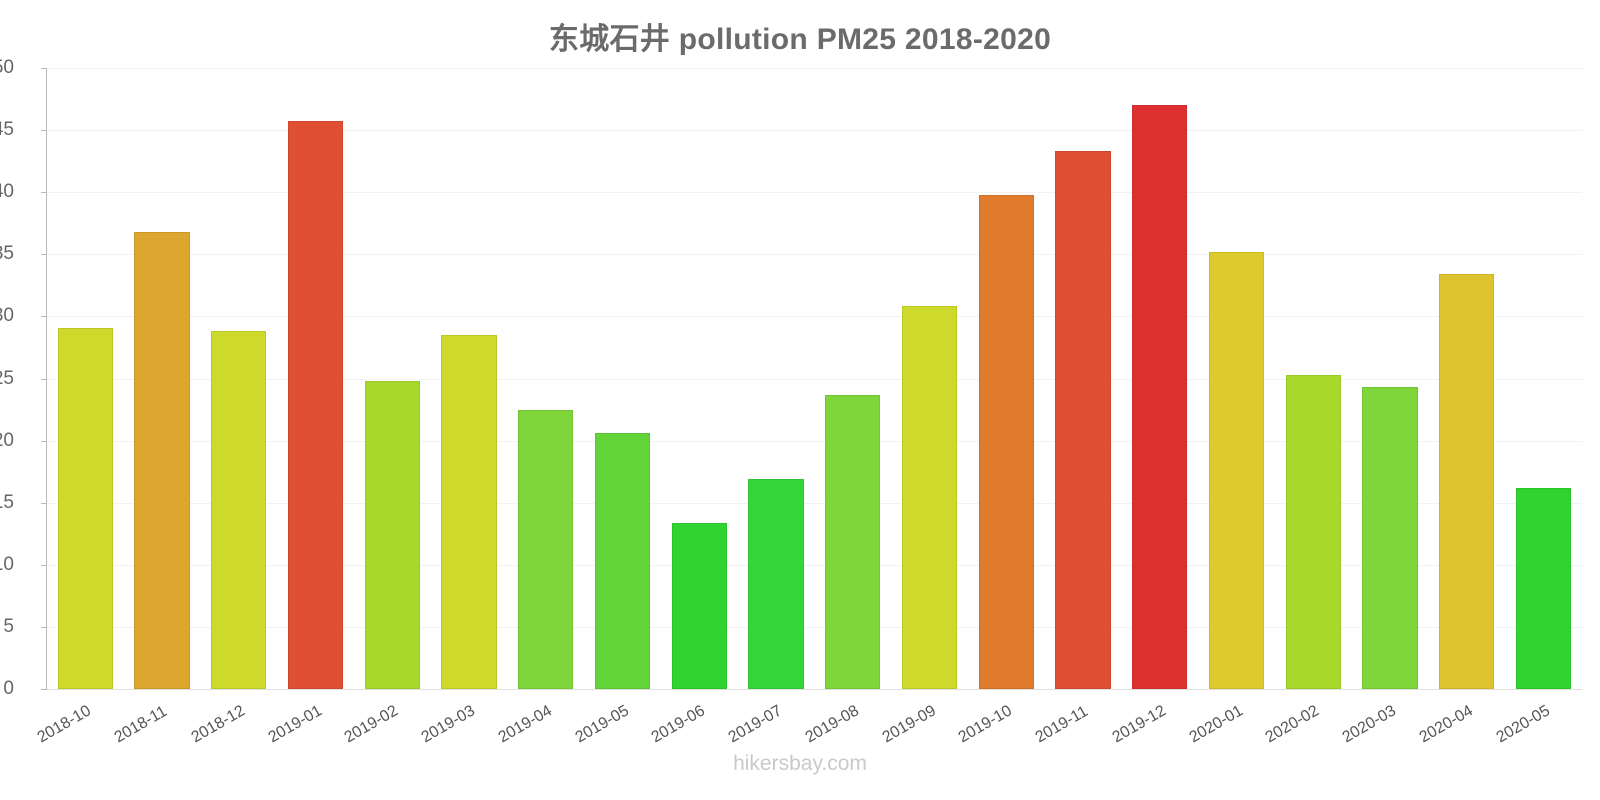  I want to click on x-tick-label: 2019-07, so click(755, 724).